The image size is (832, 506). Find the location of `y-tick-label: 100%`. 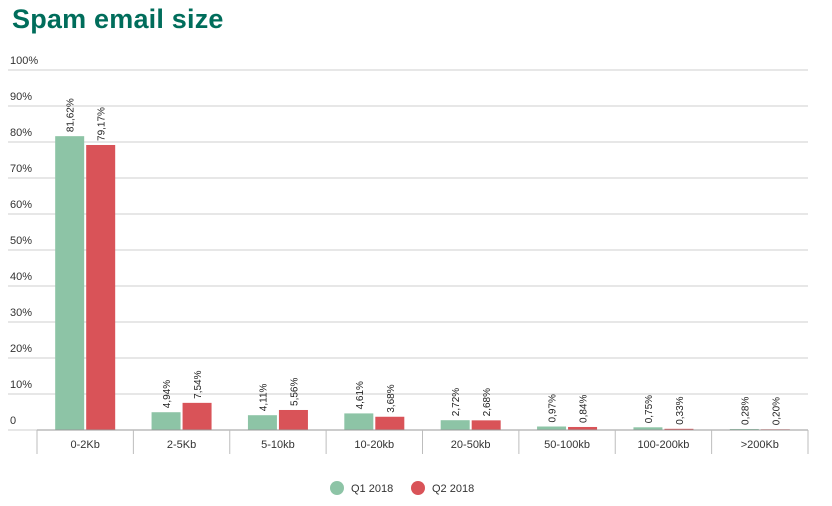

y-tick-label: 100% is located at coordinates (24, 61).